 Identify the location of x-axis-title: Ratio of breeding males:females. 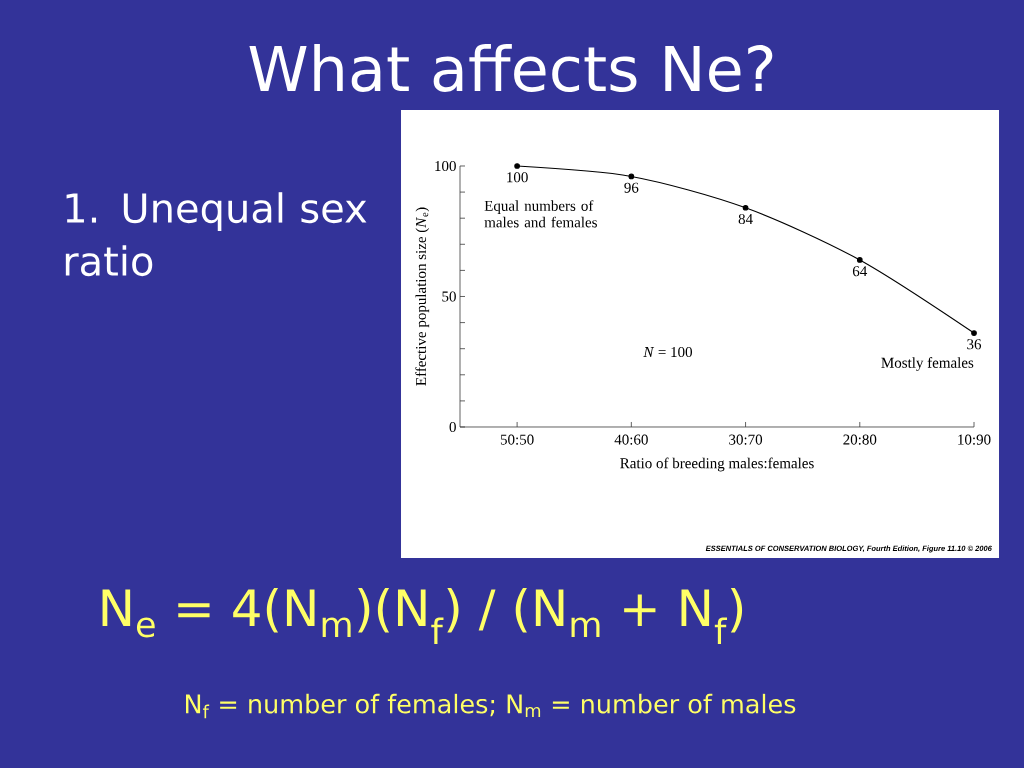
(717, 464).